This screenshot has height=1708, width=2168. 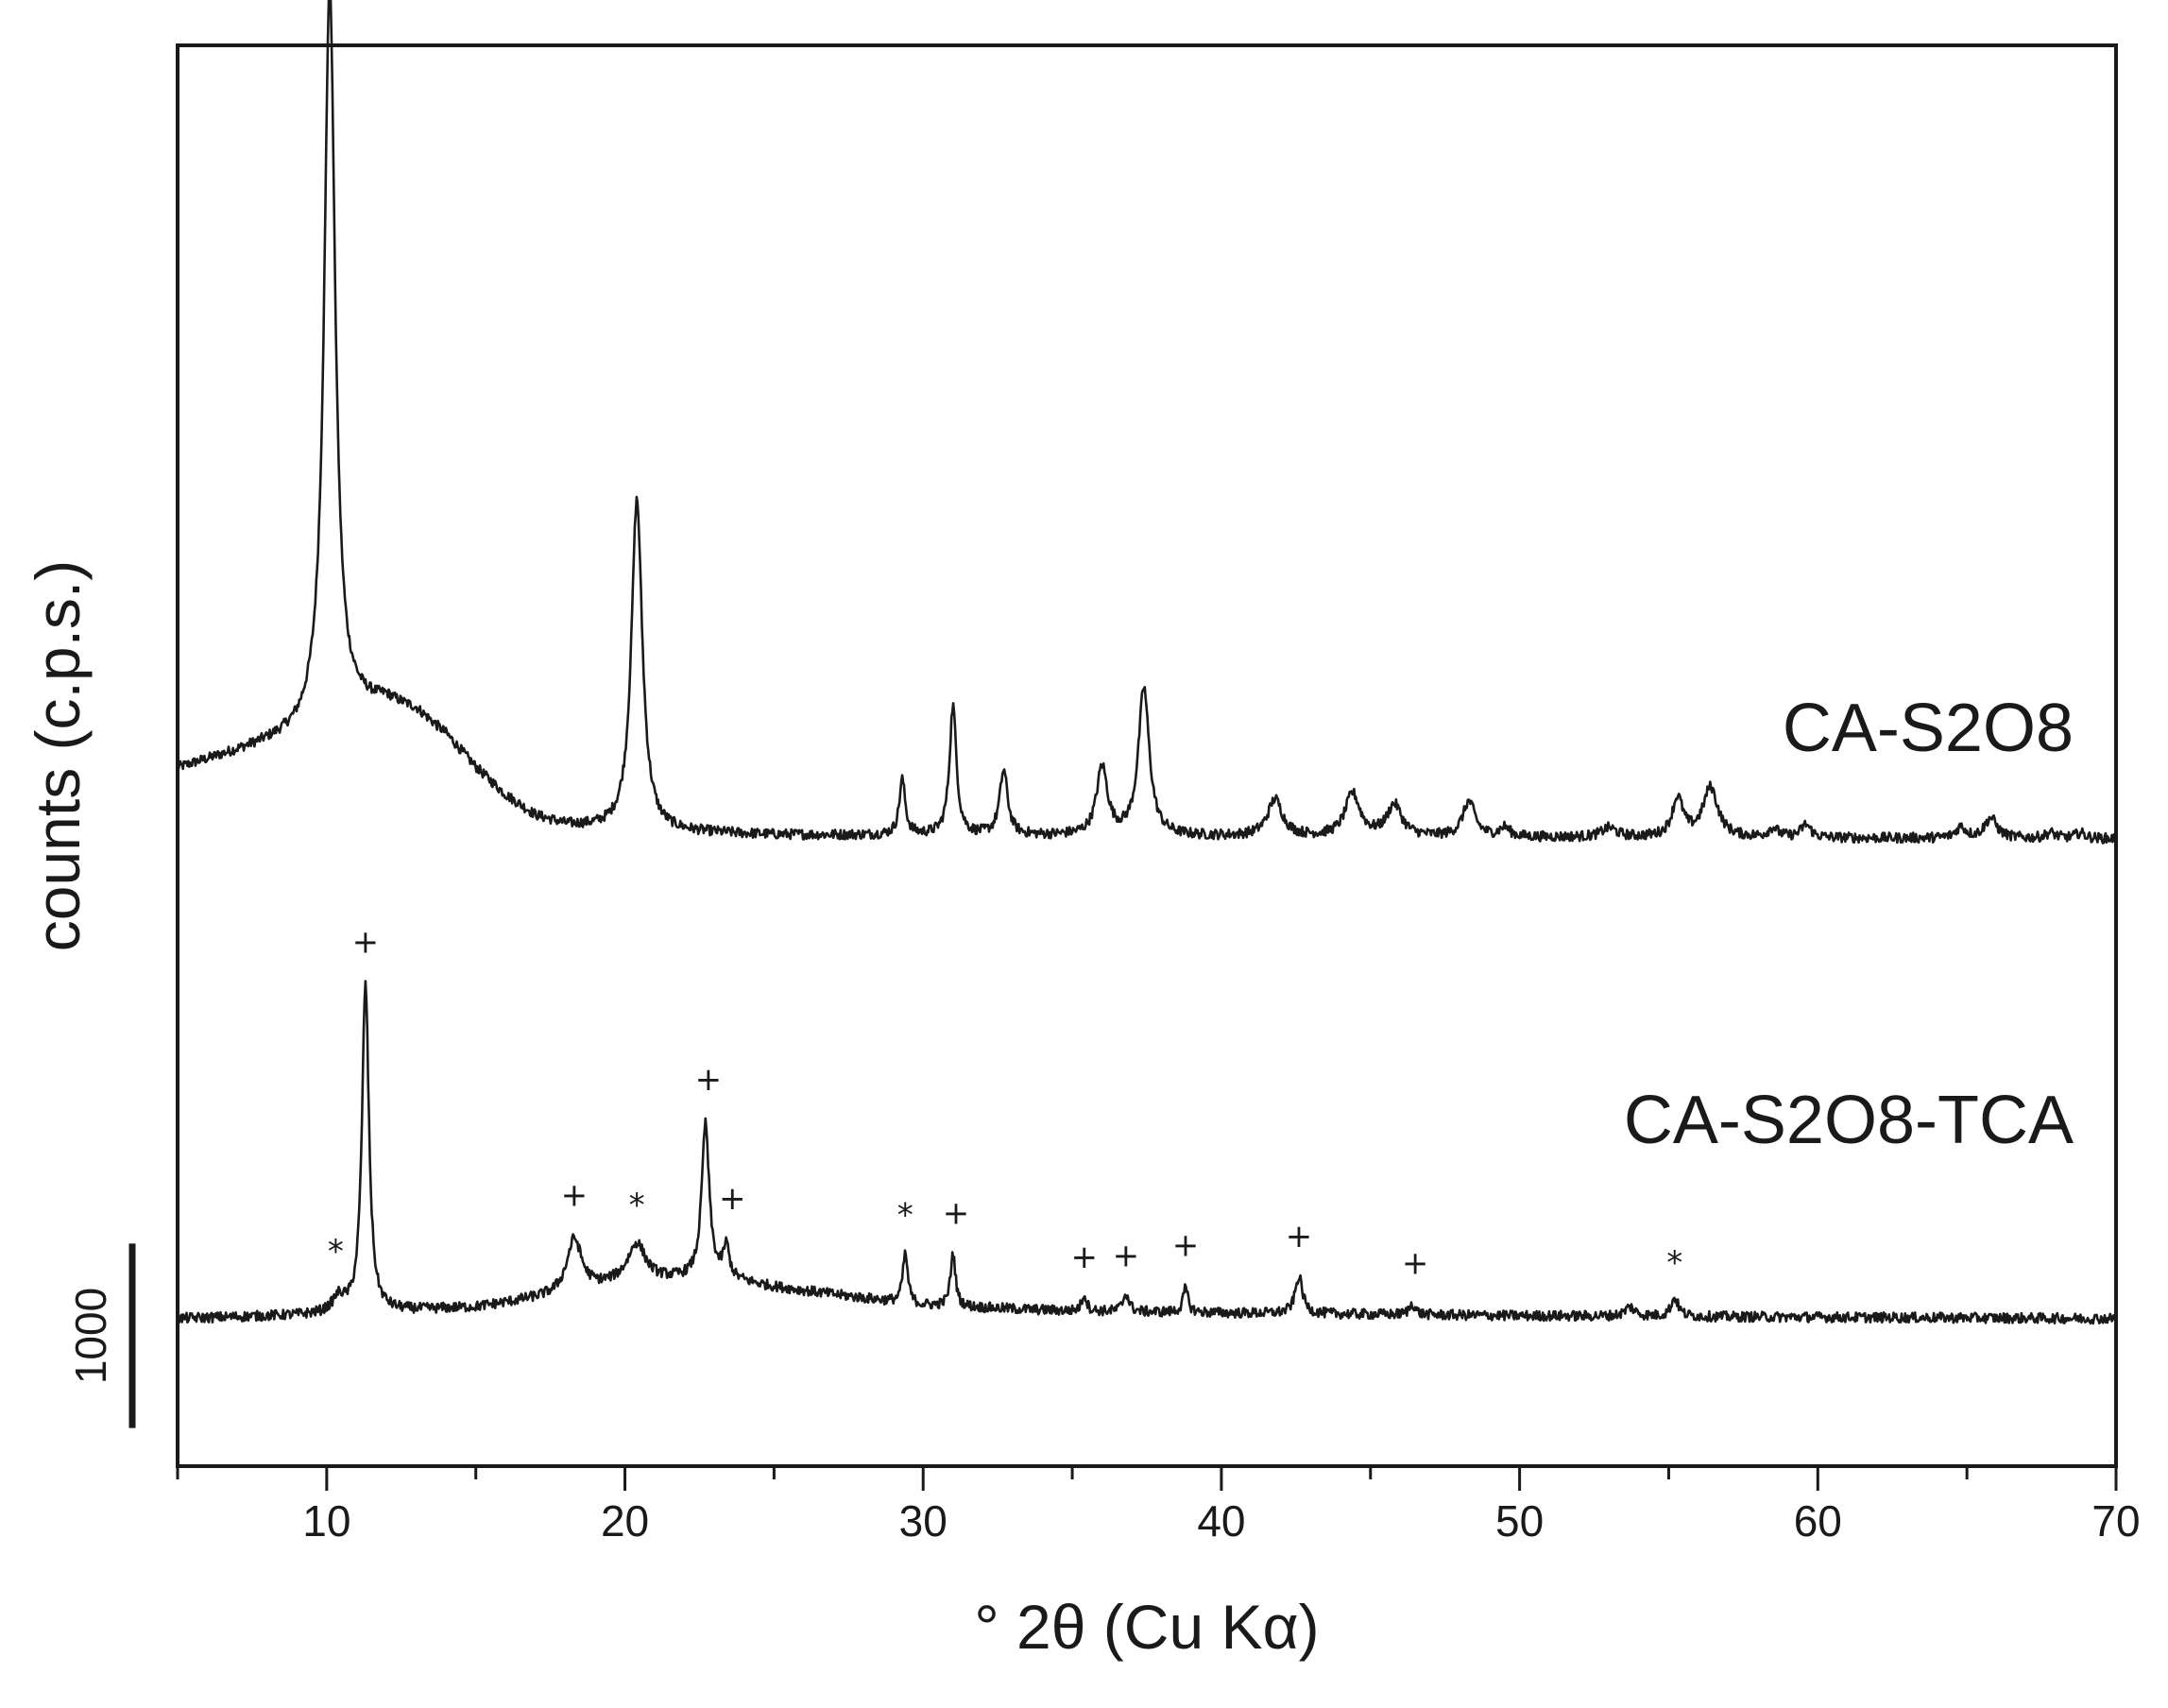 What do you see at coordinates (1186, 1245) in the screenshot?
I see `peak-marker-10: +` at bounding box center [1186, 1245].